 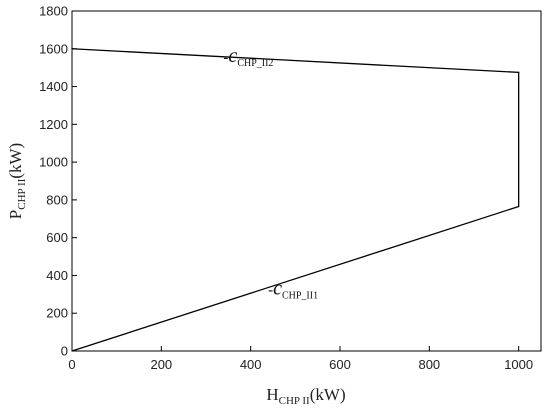 I want to click on y-tick-label: 1400, so click(x=53, y=86).